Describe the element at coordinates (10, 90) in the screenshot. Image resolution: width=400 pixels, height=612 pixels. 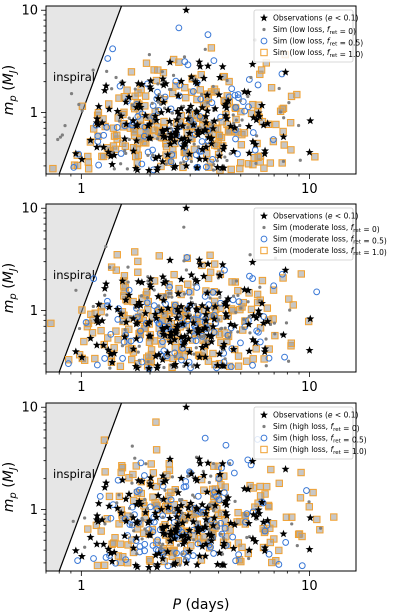
I see `y-axis-label: mp (MJ)` at that location.